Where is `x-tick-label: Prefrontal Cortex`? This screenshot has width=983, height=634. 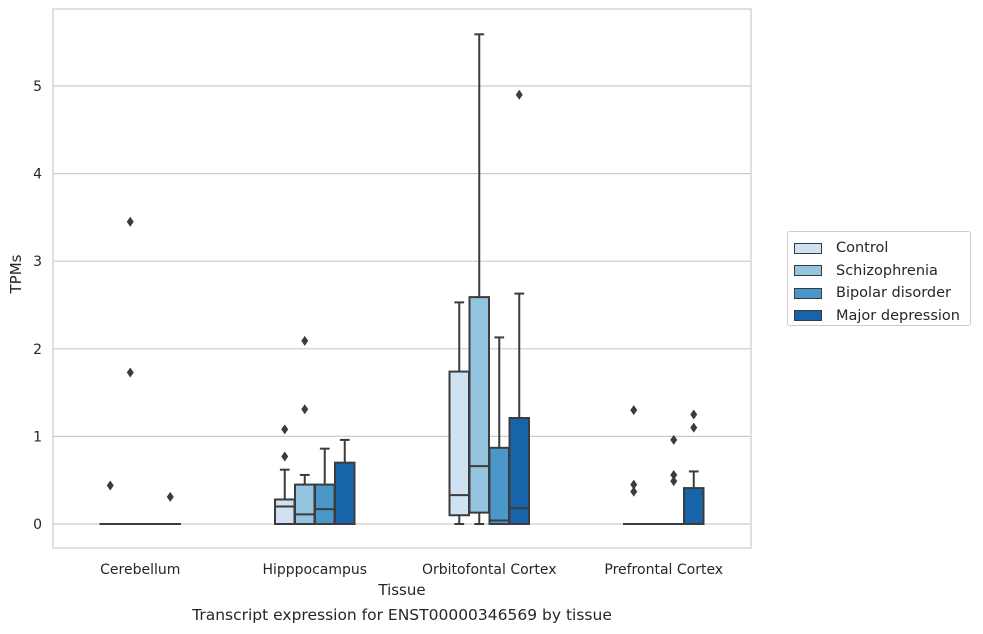 x-tick-label: Prefrontal Cortex is located at coordinates (663, 570).